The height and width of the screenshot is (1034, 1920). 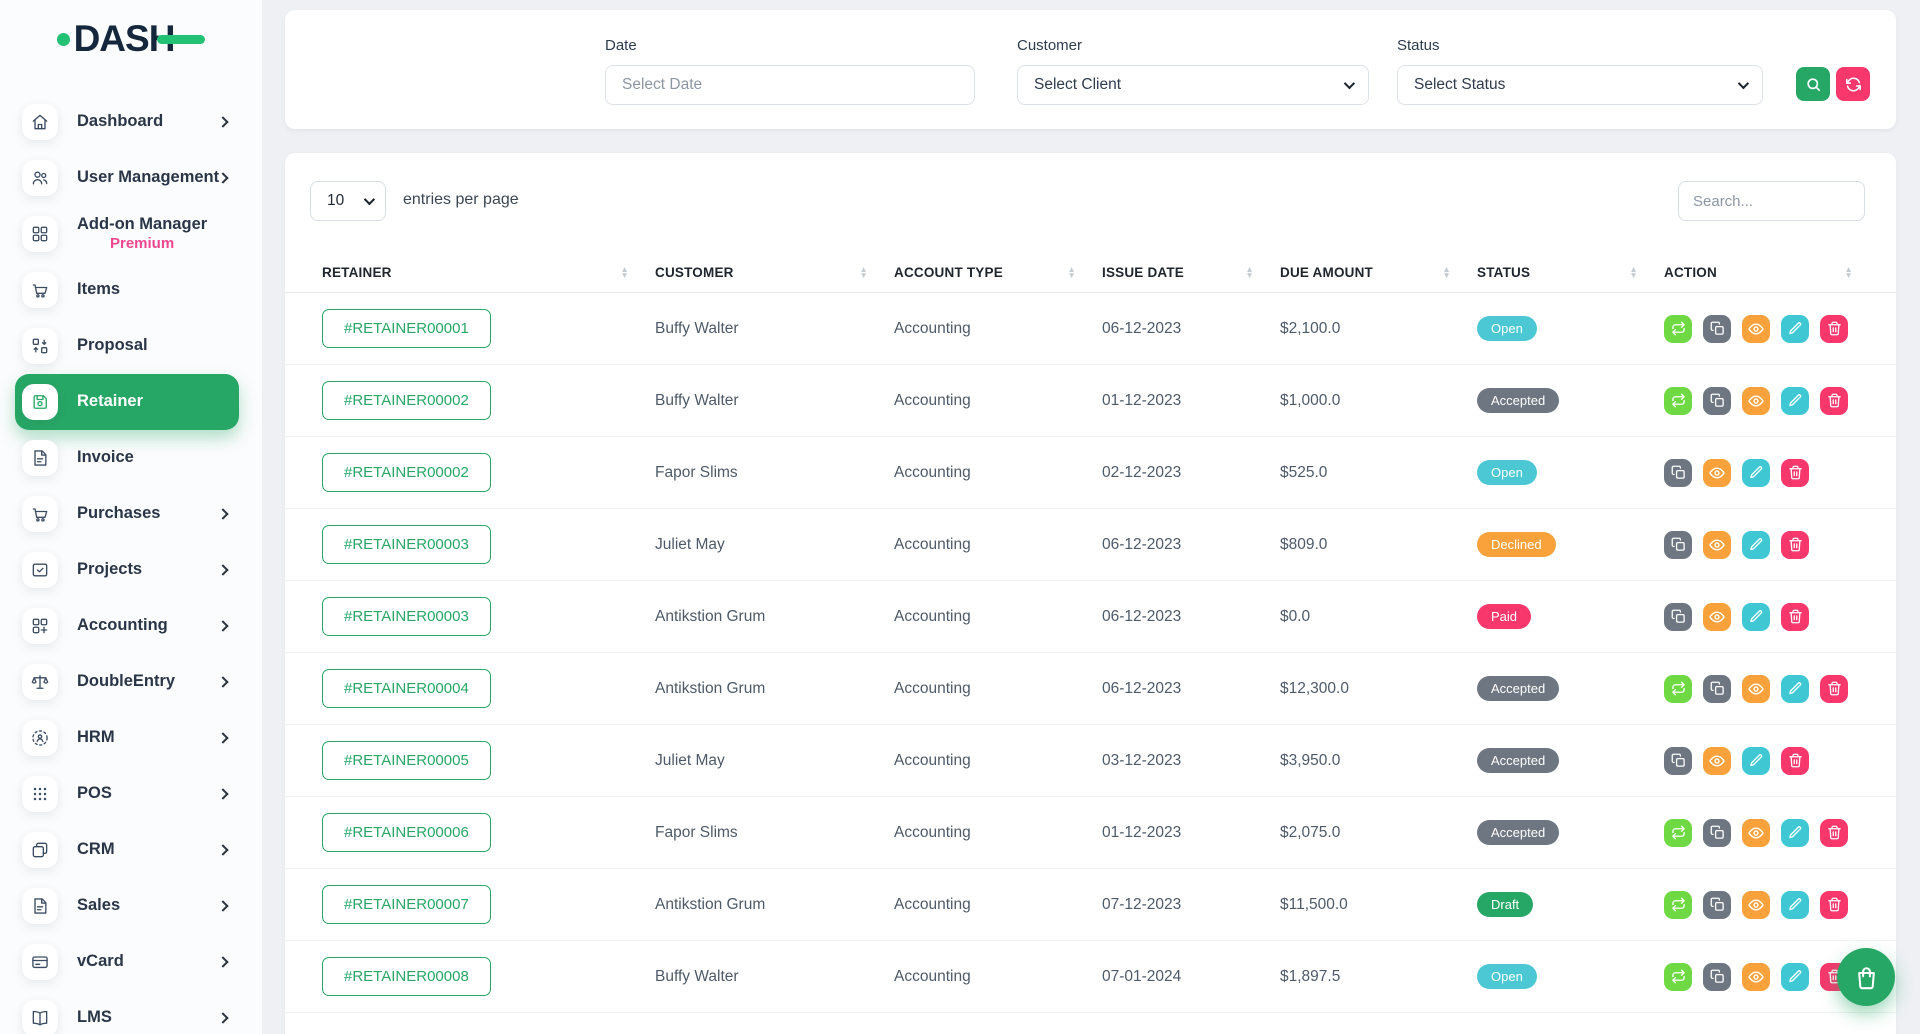 I want to click on sidebar-item-proposal: Proposal, so click(x=127, y=346).